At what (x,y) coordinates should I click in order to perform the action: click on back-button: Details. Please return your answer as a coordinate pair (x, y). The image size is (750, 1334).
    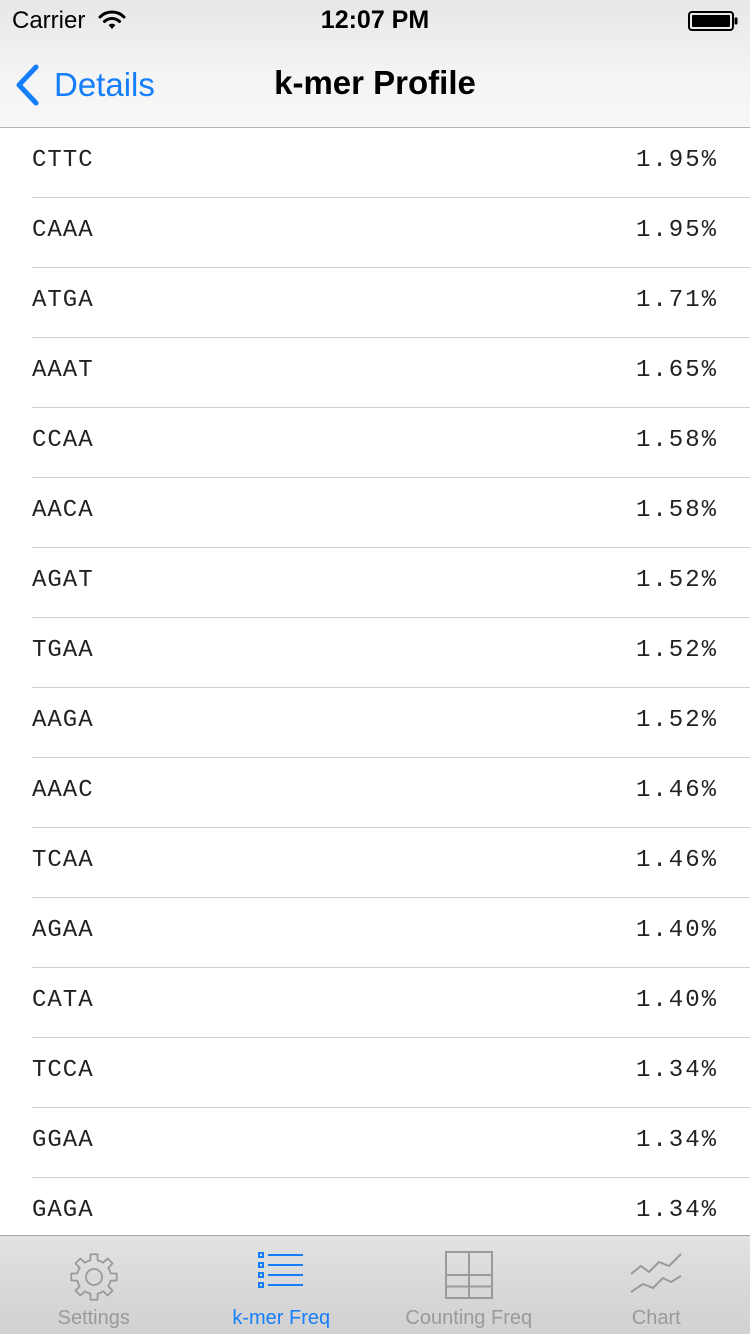
    Looking at the image, I should click on (83, 85).